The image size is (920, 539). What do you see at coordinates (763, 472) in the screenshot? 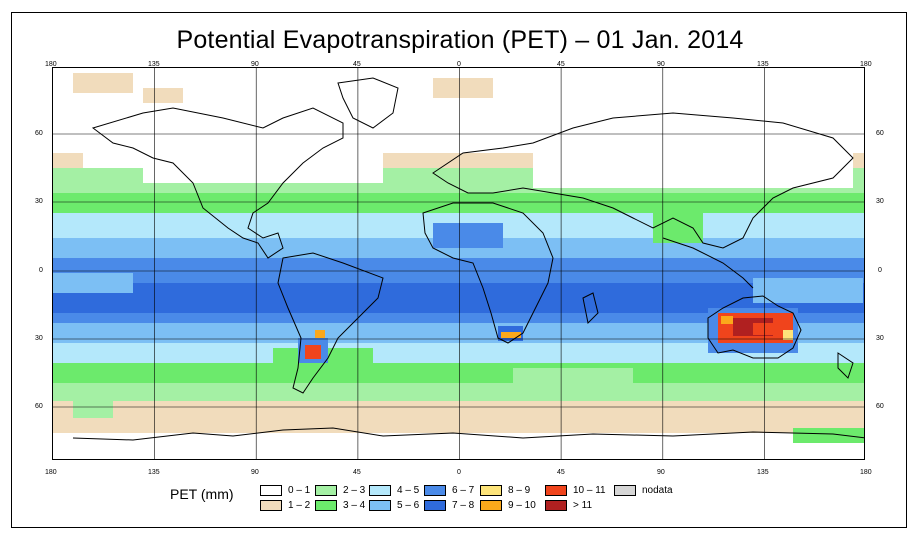
I see `lon-tick-bottom-8: 135` at bounding box center [763, 472].